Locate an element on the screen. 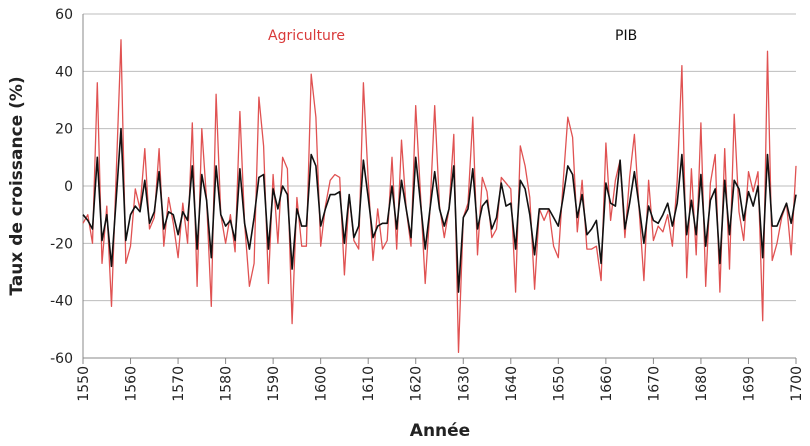 The image size is (810, 446). x-tick-label: 1600 is located at coordinates (322, 384).